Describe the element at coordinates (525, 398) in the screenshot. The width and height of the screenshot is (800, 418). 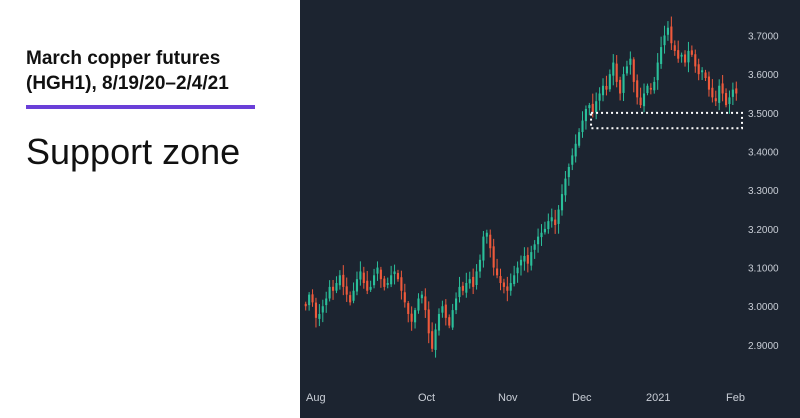
I see `x-axis: Aug Oct Nov Dec 2021 Feb` at that location.